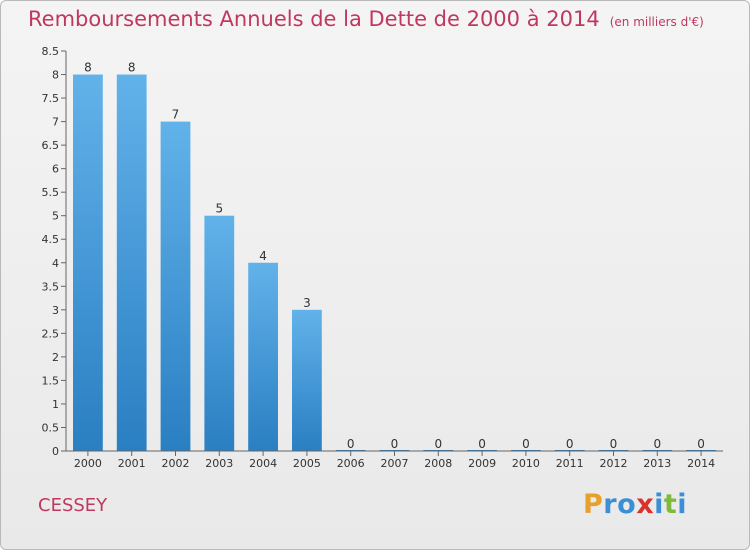 Image resolution: width=750 pixels, height=550 pixels. I want to click on y-tick-label: 7, so click(55, 122).